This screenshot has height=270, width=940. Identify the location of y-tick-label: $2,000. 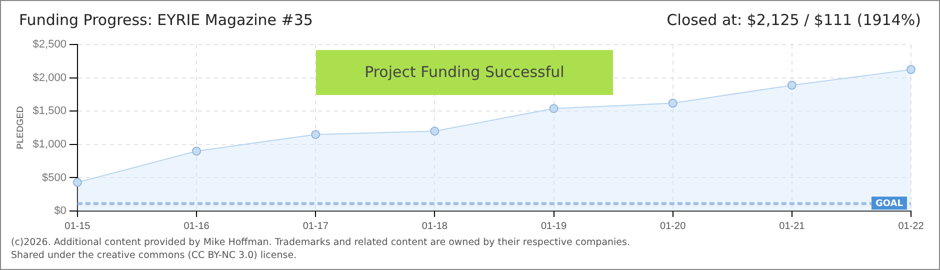
(49, 78).